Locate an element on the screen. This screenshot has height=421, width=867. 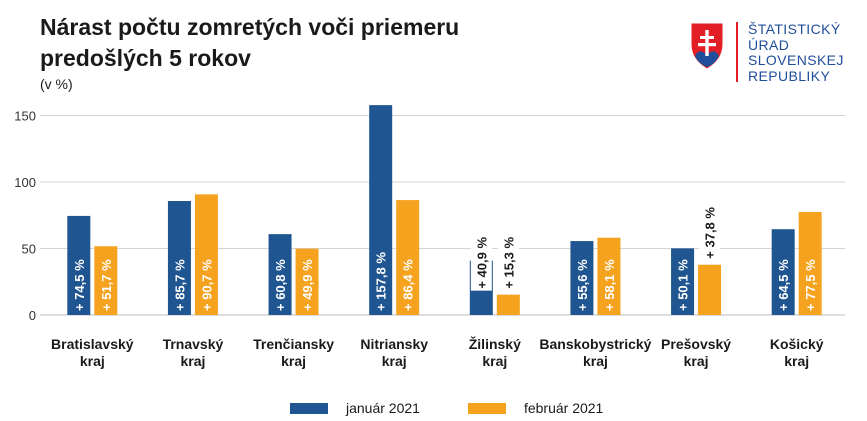
data-label: + 90,7 % is located at coordinates (206, 285).